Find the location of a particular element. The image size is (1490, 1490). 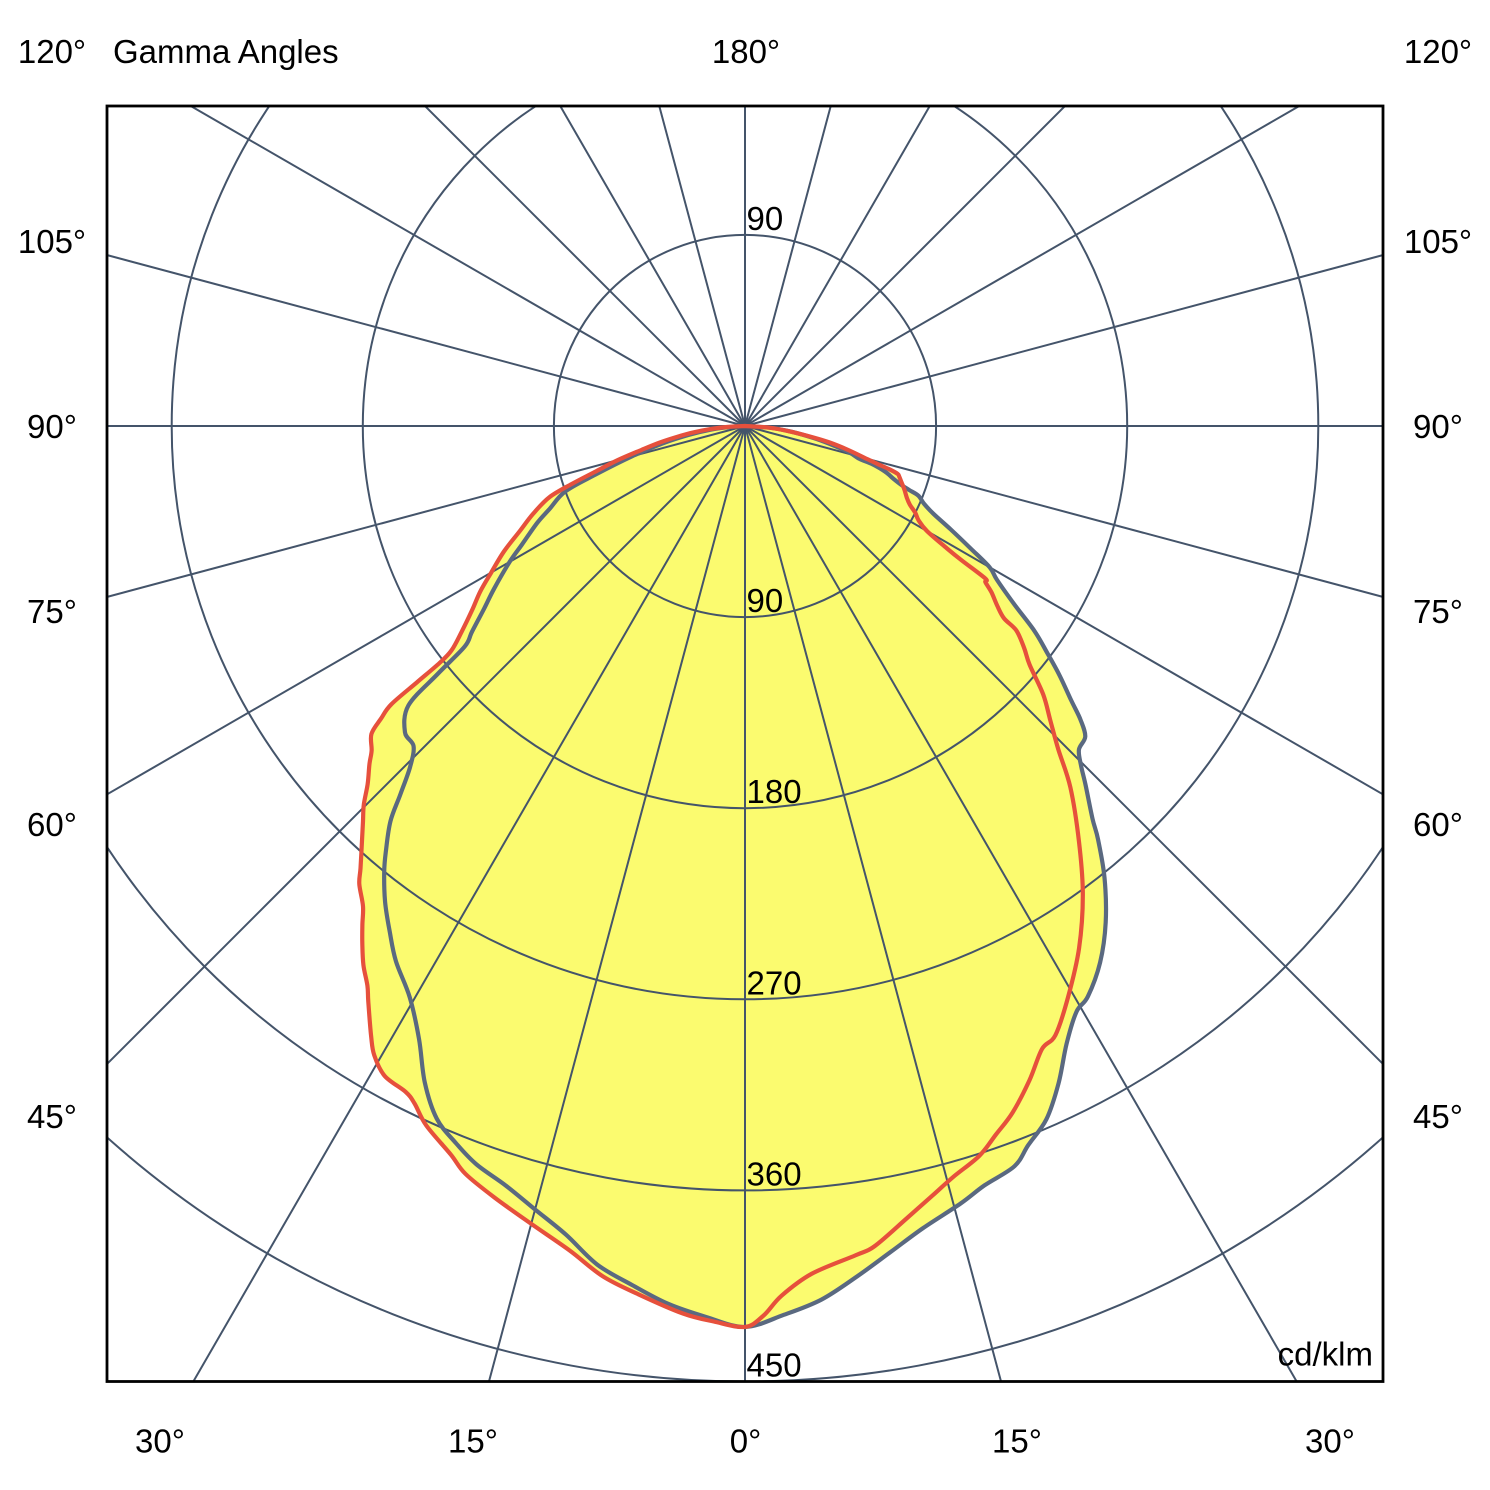

svg-text: 180° is located at coordinates (746, 51).